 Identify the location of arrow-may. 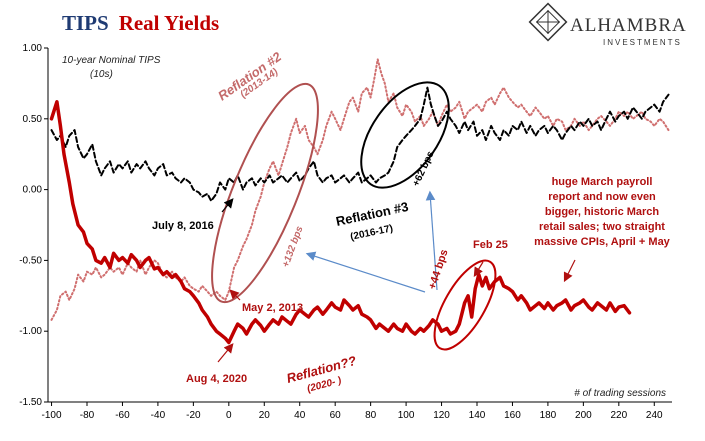
(235, 295).